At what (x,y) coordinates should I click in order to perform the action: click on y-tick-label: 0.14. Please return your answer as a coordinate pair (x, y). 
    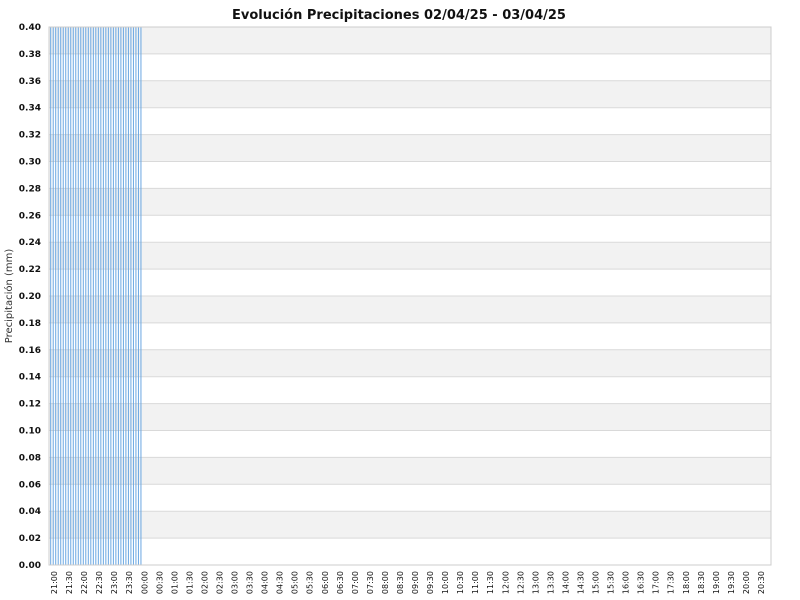
    Looking at the image, I should click on (30, 378).